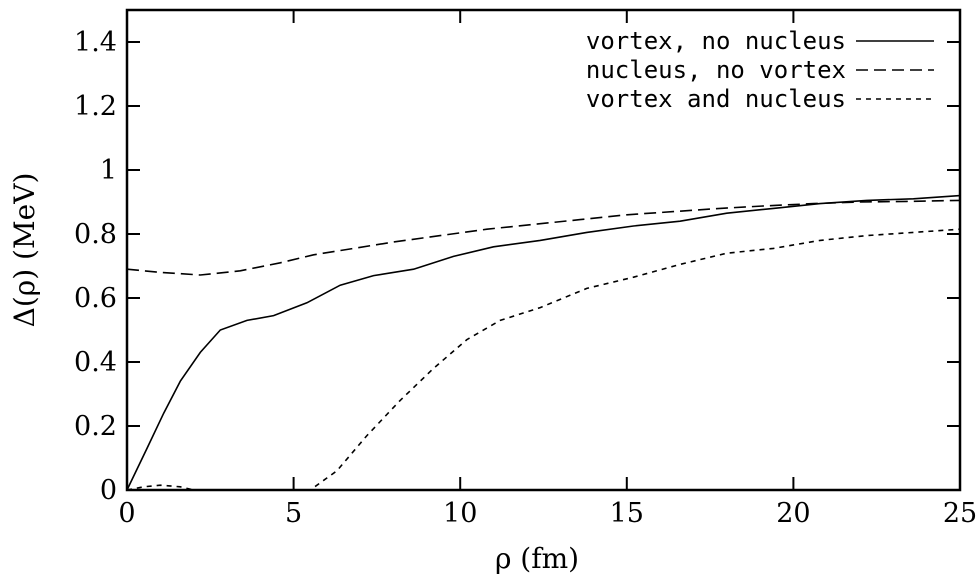 The image size is (979, 583). Describe the element at coordinates (793, 513) in the screenshot. I see `x-tick-label: 20` at that location.